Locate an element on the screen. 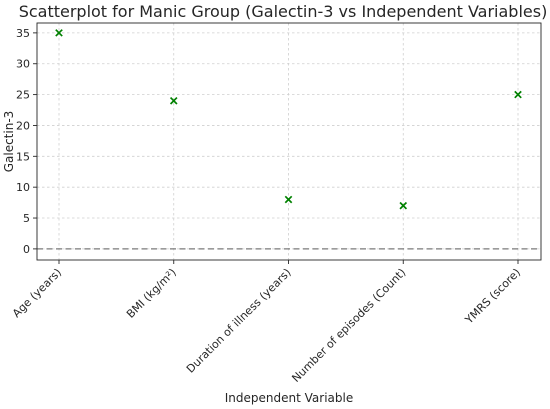 The width and height of the screenshot is (550, 409). x-tick-label: YMRS (score) is located at coordinates (492, 296).